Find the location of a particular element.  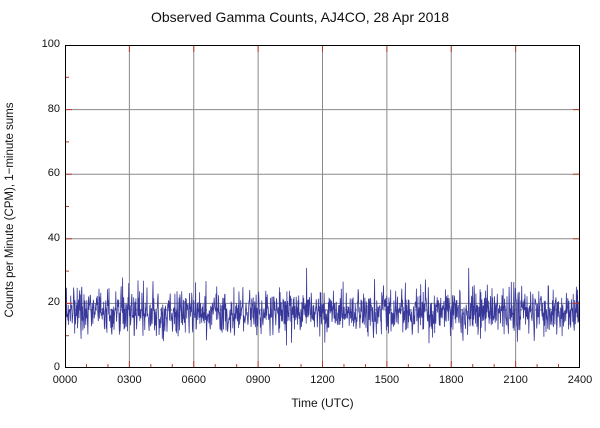

y-tick-label: 60 is located at coordinates (53, 173).